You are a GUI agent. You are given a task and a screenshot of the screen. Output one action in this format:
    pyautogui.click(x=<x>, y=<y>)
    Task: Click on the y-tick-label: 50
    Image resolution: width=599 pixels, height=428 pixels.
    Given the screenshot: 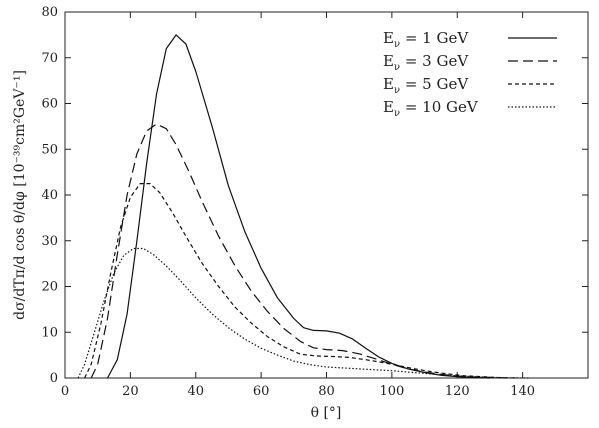 What is the action you would take?
    pyautogui.click(x=49, y=149)
    